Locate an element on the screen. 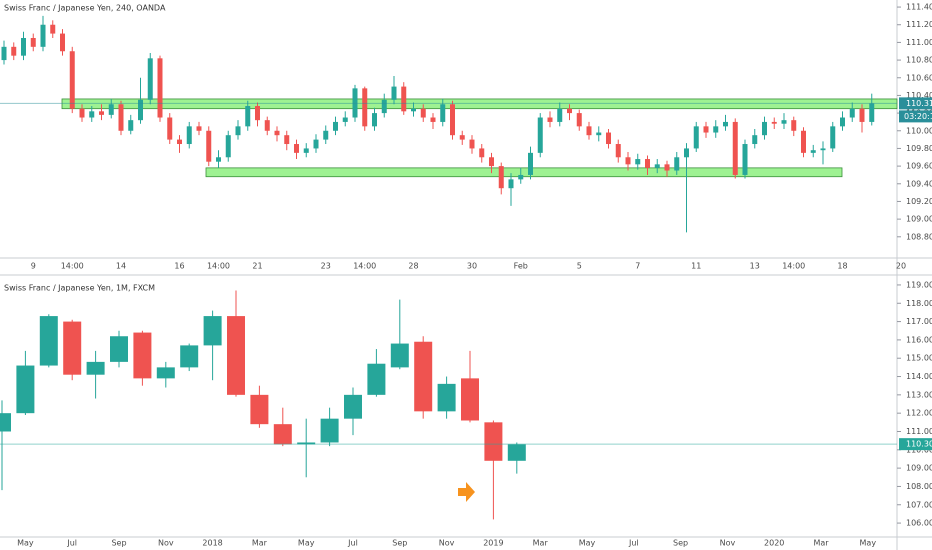 Image resolution: width=932 pixels, height=550 pixels. x-tick-label: 18 is located at coordinates (842, 266).